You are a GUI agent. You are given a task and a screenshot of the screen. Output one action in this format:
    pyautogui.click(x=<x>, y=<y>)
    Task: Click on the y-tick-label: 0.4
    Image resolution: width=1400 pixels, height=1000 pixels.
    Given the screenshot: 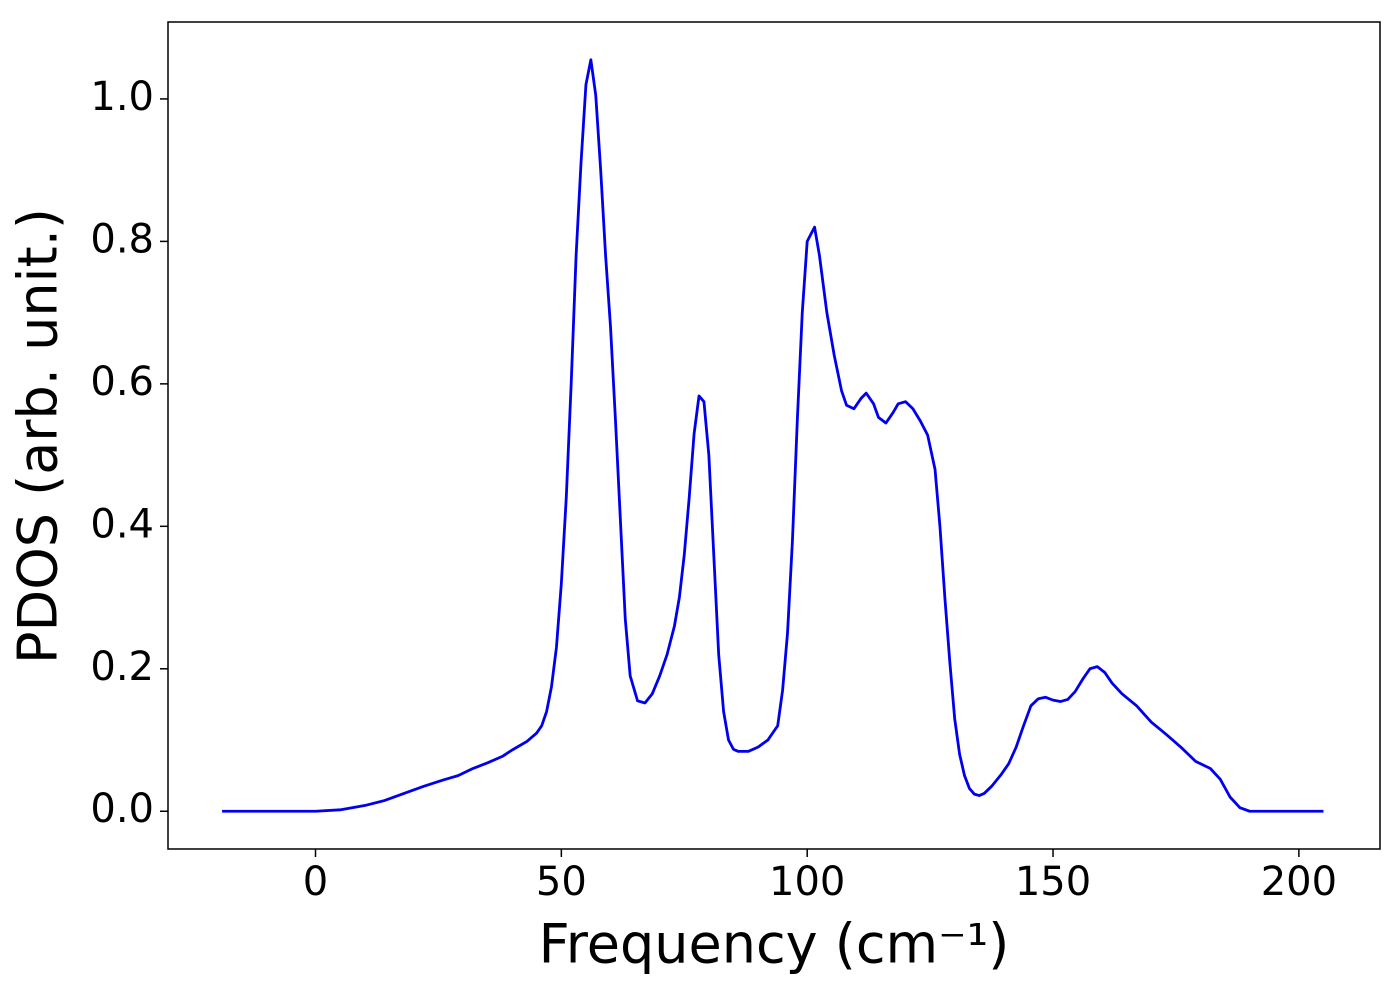 What is the action you would take?
    pyautogui.click(x=122, y=524)
    